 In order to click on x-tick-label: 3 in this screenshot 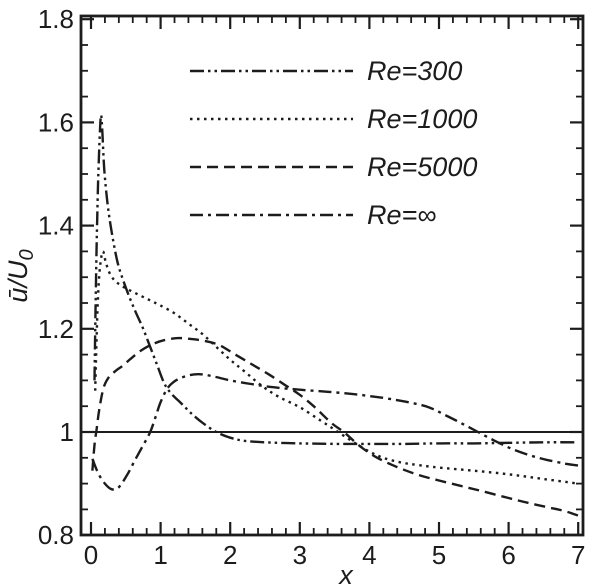, I will do `click(300, 555)`.